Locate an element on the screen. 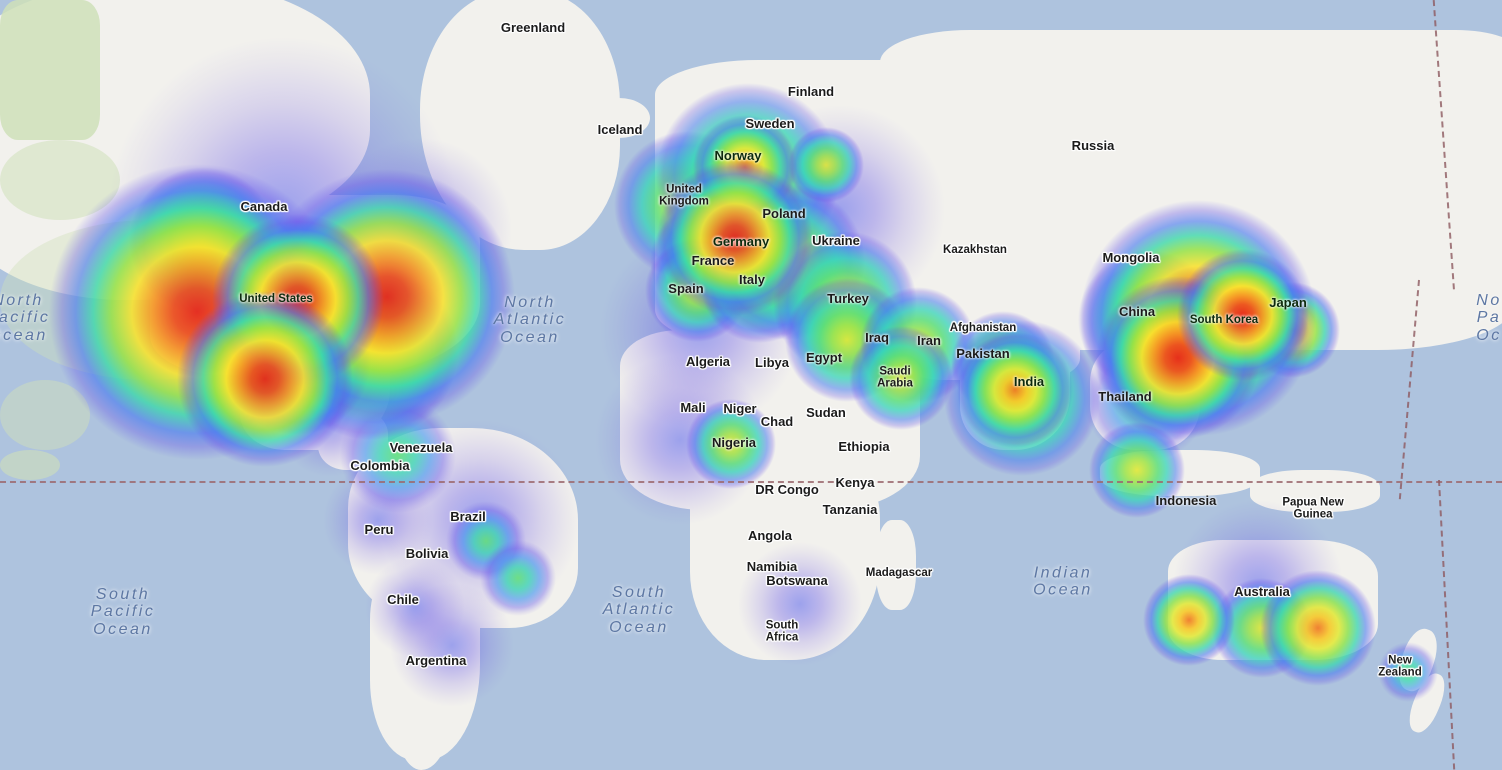  label-ukraine: Ukraine is located at coordinates (836, 240).